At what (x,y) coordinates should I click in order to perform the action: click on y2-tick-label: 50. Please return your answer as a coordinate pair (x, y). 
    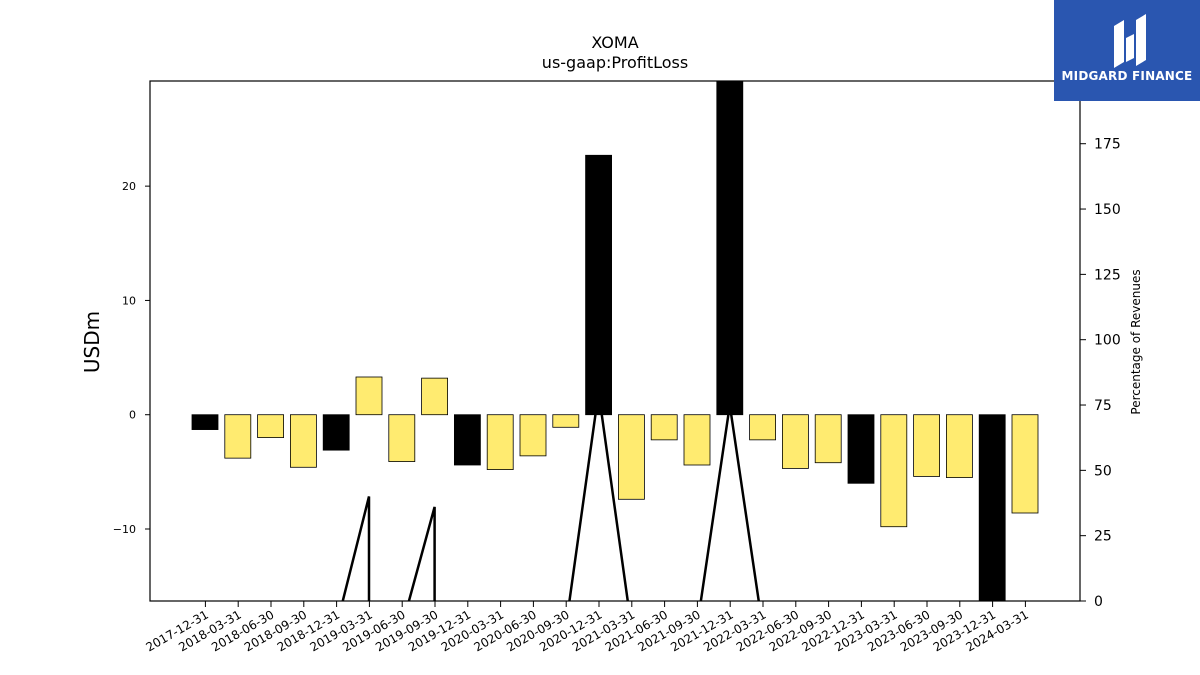
    Looking at the image, I should click on (1103, 471).